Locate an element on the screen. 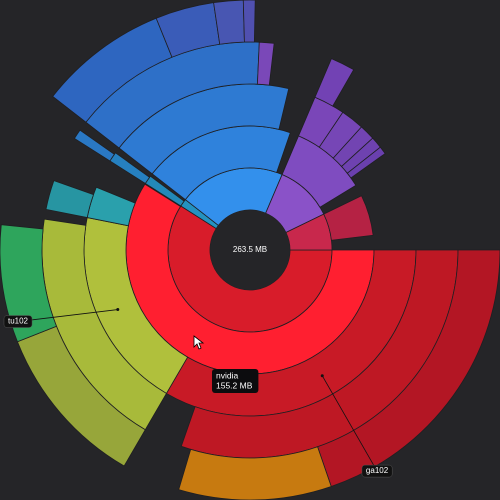  center-hole is located at coordinates (250, 250).